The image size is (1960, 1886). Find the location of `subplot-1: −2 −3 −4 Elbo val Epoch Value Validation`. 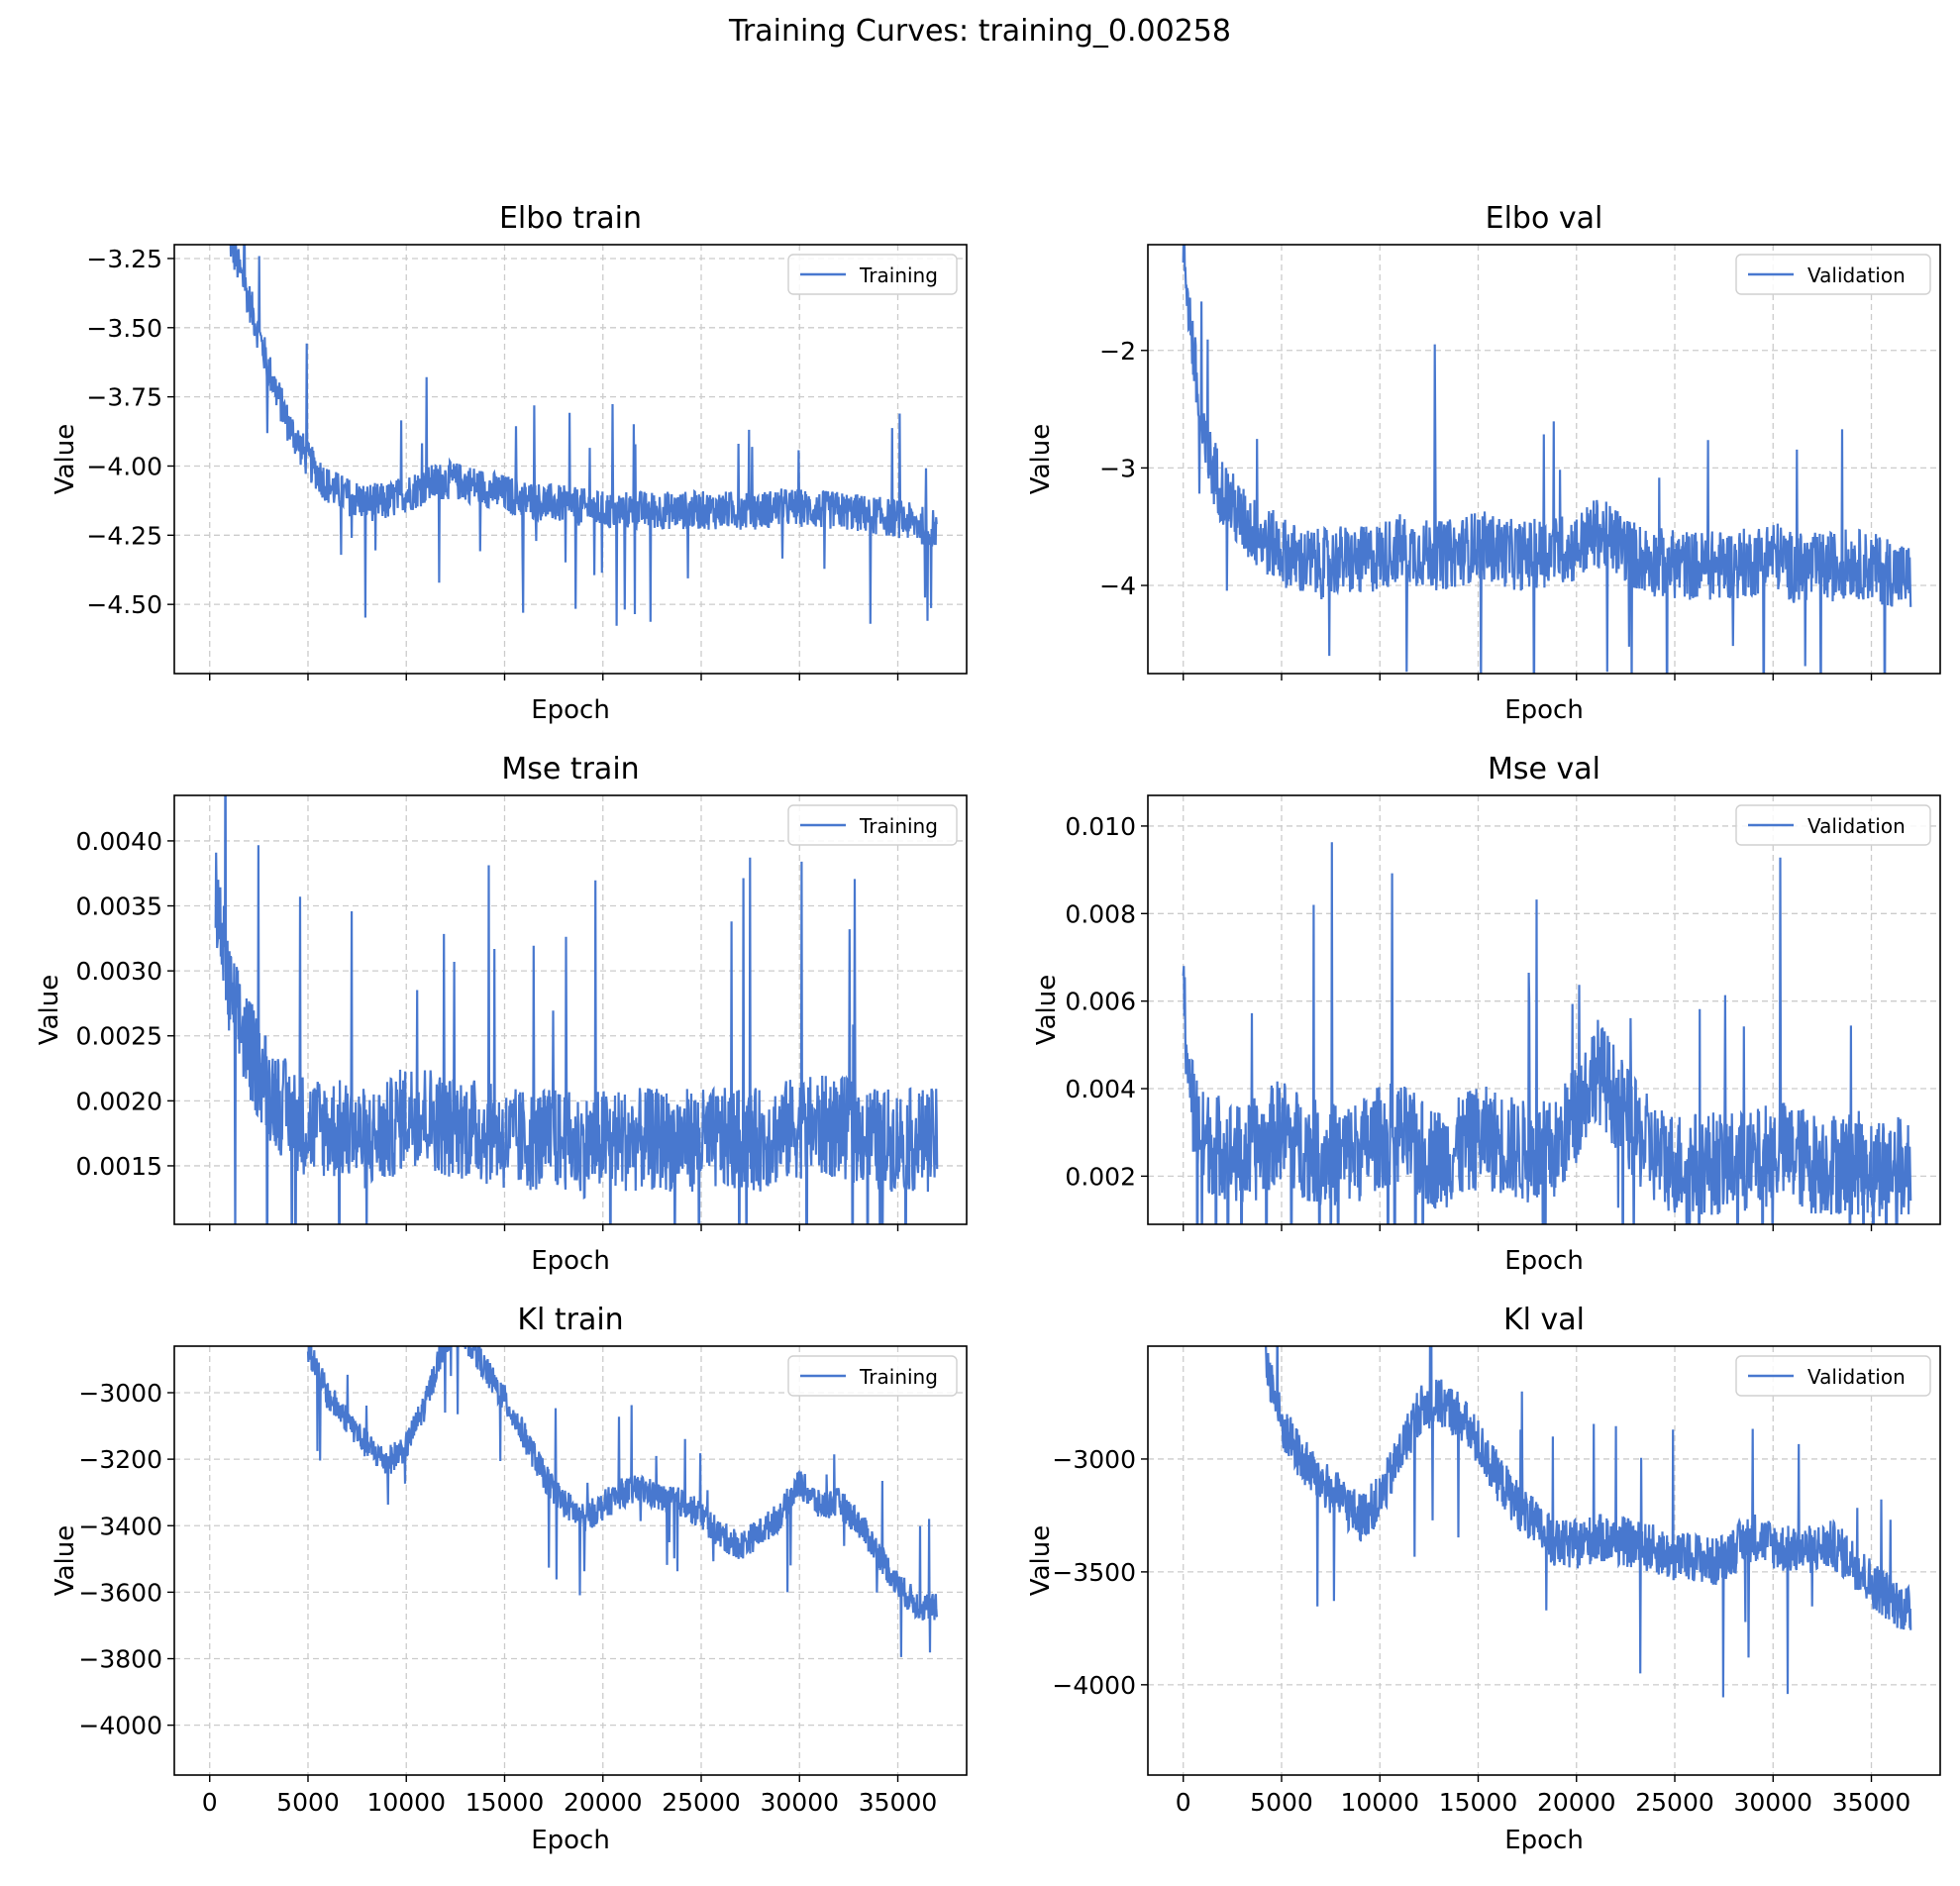

subplot-1: −2 −3 −4 Elbo val Epoch Value Validation is located at coordinates (1484, 463).